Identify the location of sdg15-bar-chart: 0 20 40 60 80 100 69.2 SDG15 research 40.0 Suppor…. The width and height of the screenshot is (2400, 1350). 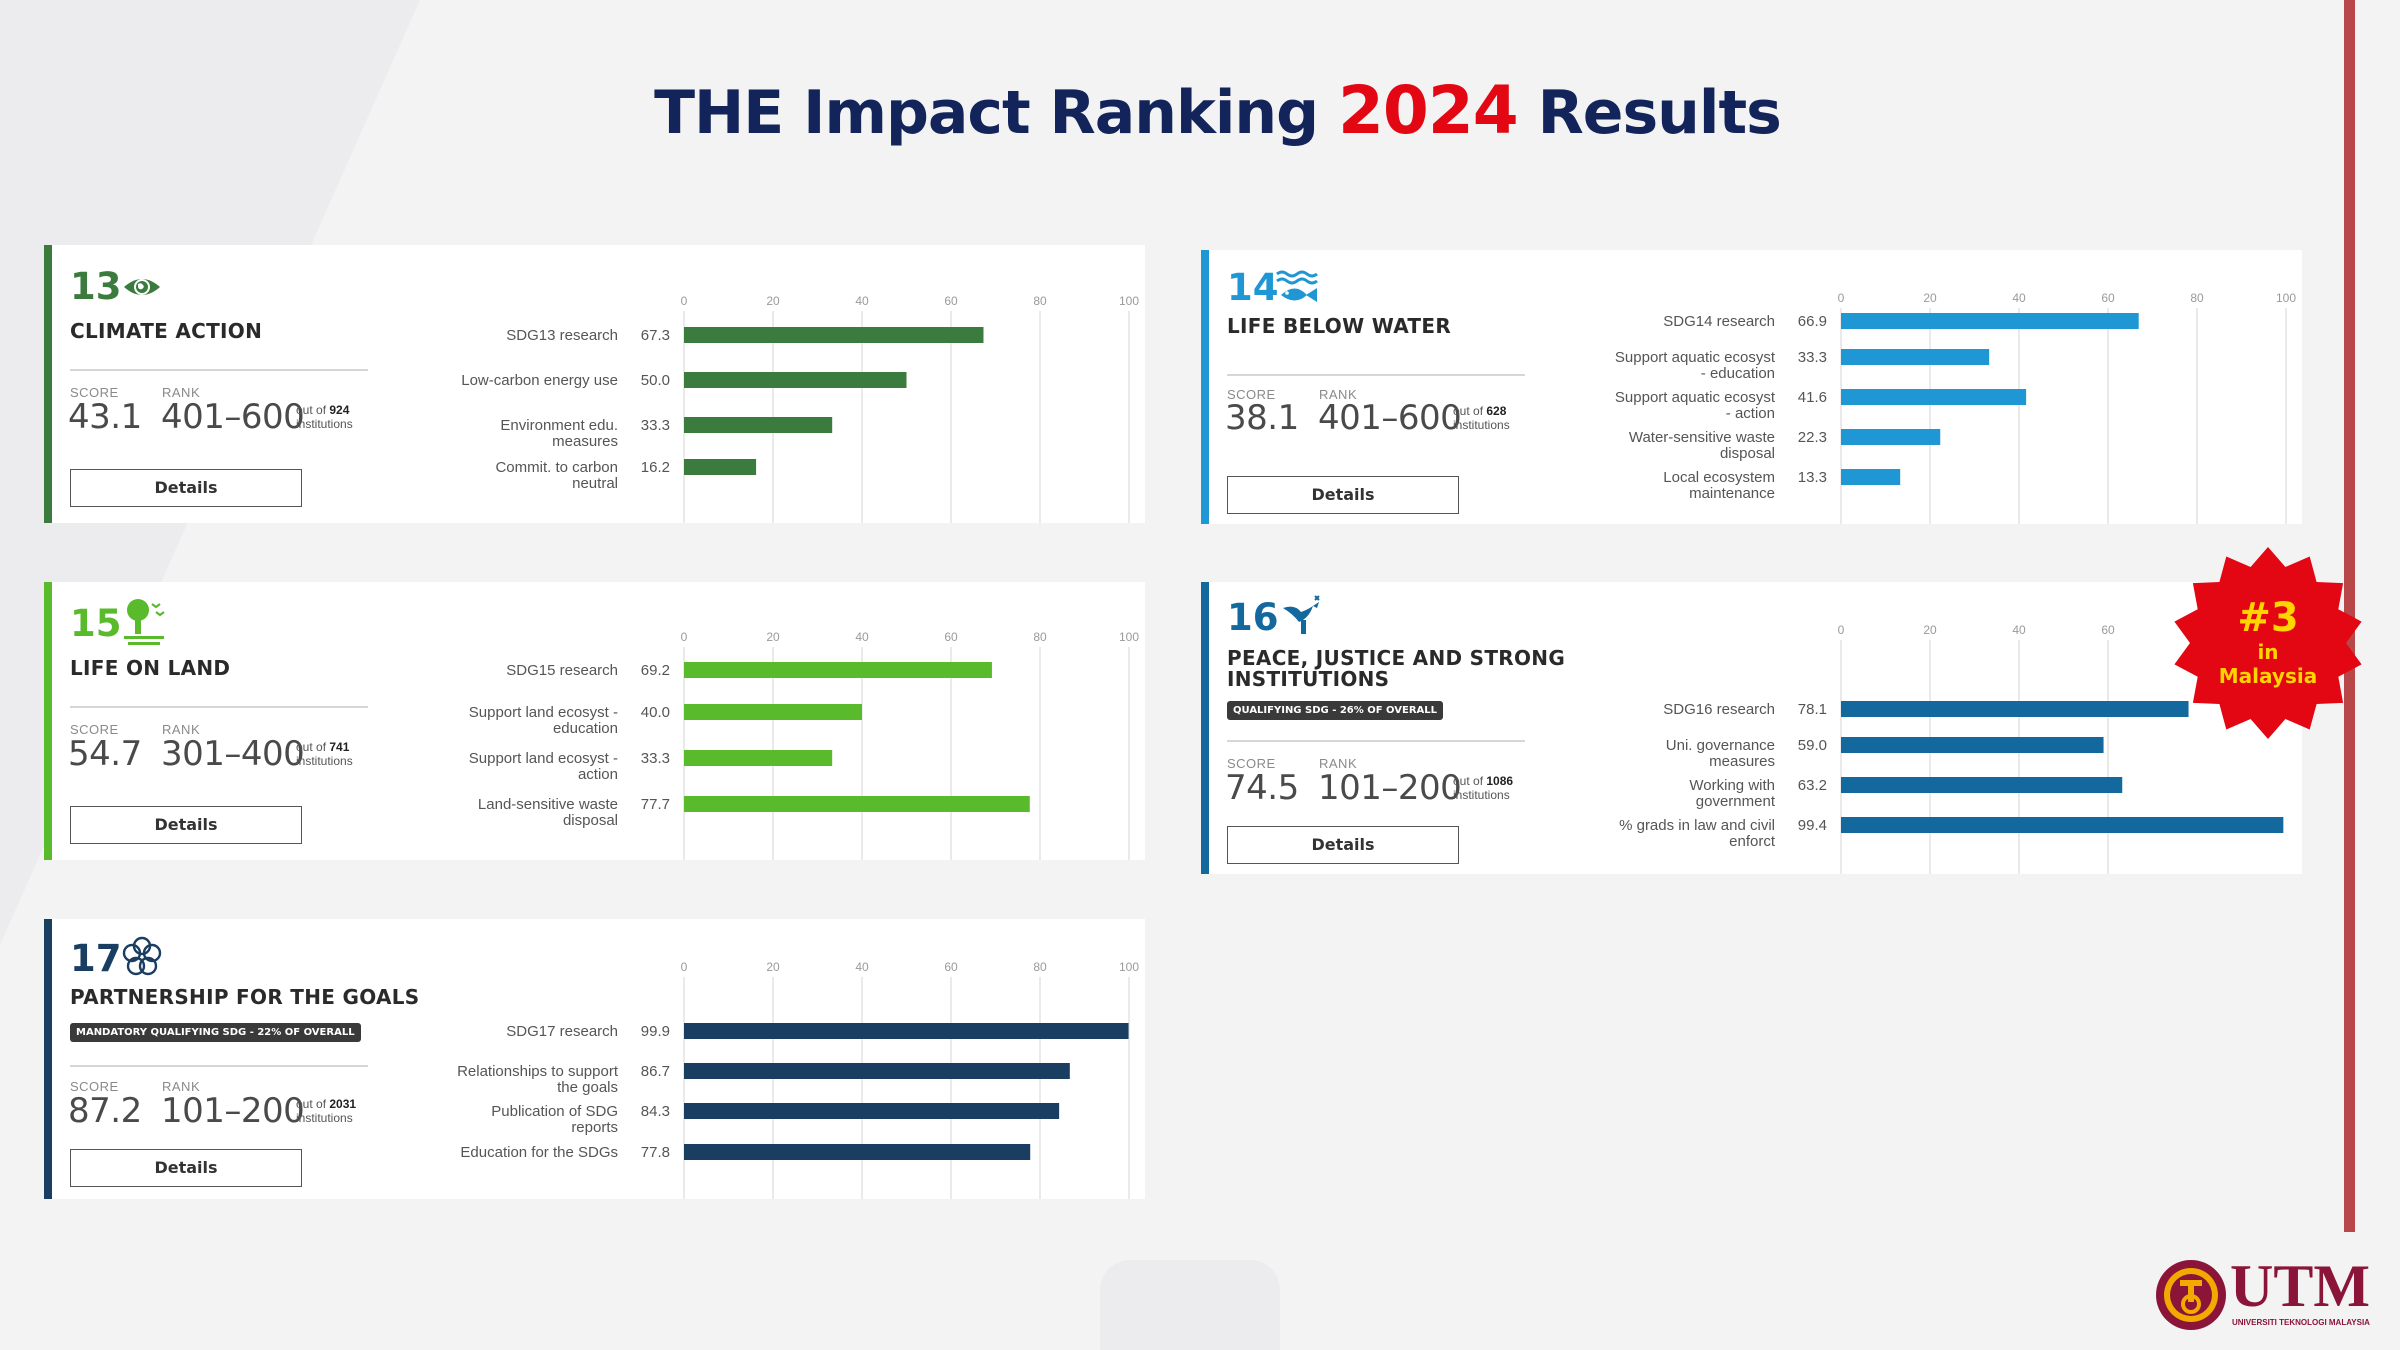
(804, 745).